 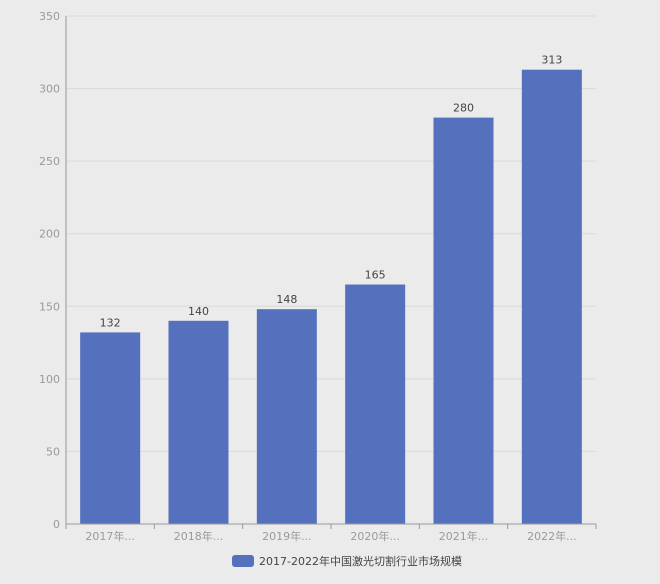 I want to click on y-tick-label: 250, so click(x=49, y=161).